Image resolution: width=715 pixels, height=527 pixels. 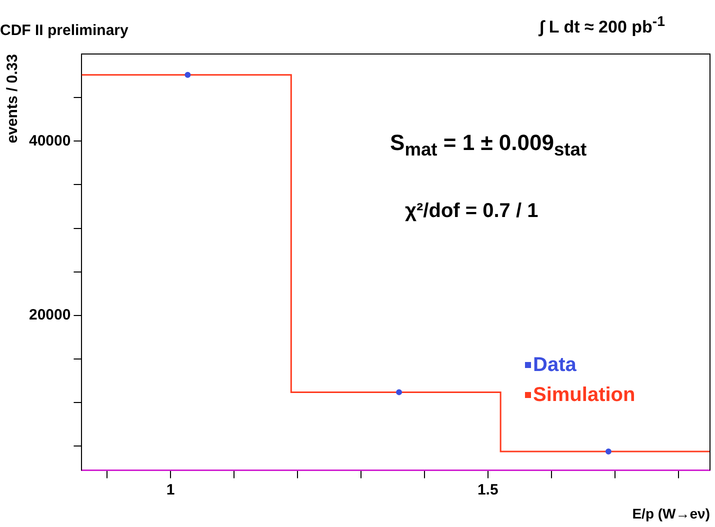 What do you see at coordinates (554, 365) in the screenshot?
I see `legend-label: Data` at bounding box center [554, 365].